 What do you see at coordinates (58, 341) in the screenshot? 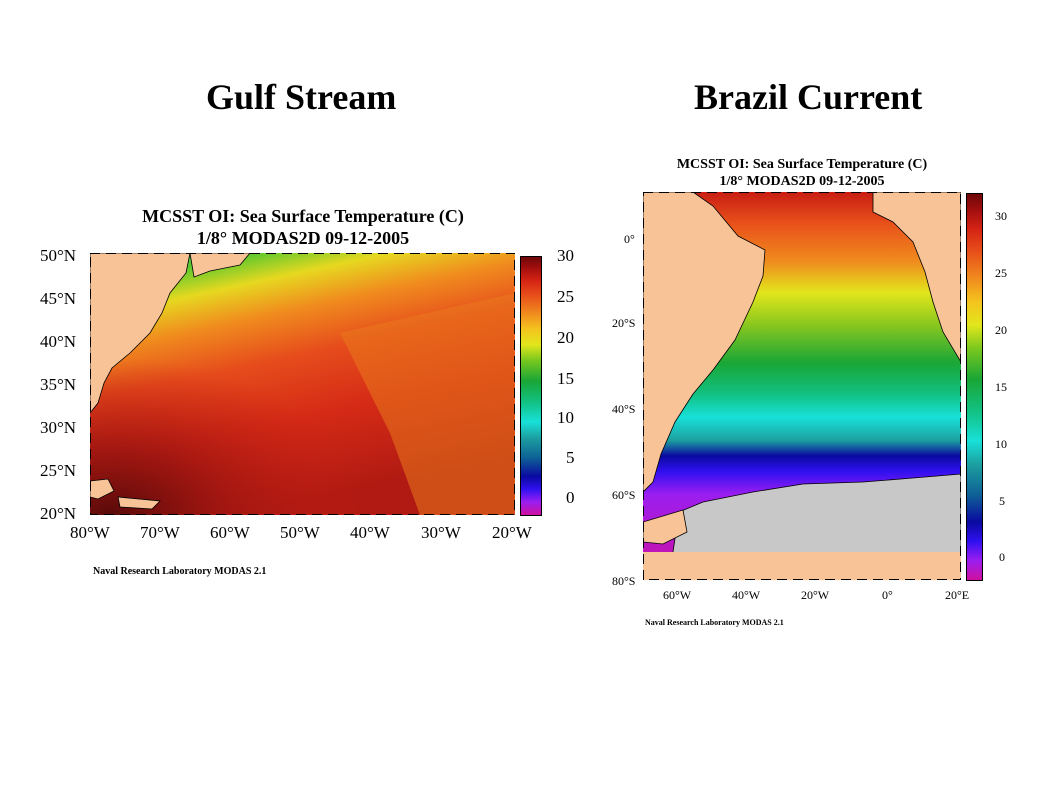
I see `gulf-lat-label: 40°N` at bounding box center [58, 341].